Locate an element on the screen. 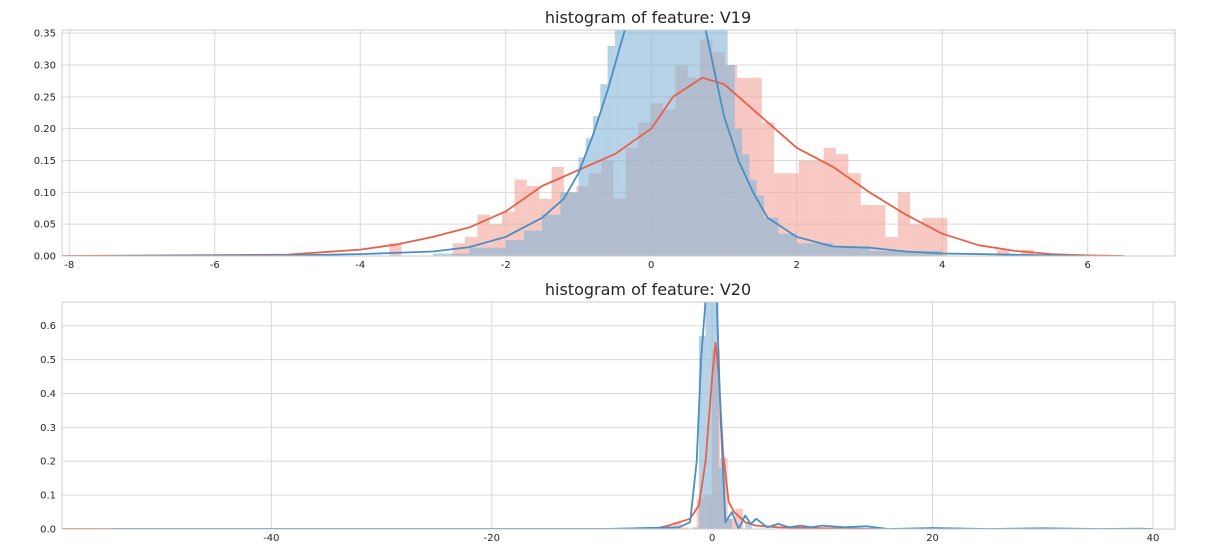  y-tick-label: 0.6 is located at coordinates (48, 326).